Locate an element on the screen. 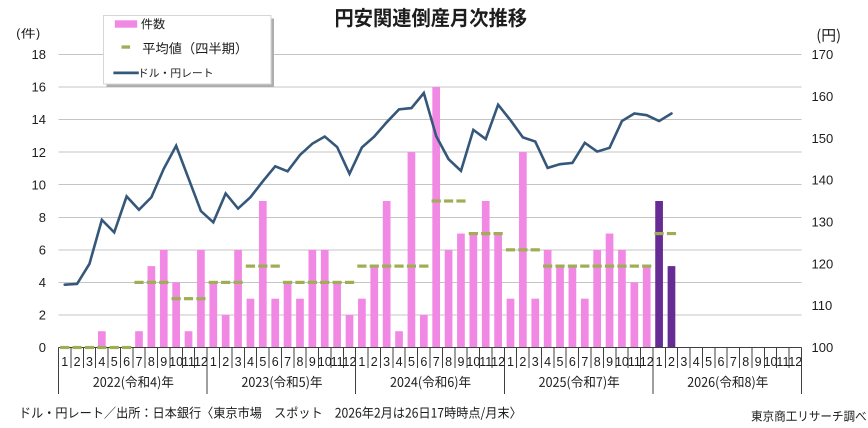 The height and width of the screenshot is (428, 868). svg-text: 18 is located at coordinates (39, 54).